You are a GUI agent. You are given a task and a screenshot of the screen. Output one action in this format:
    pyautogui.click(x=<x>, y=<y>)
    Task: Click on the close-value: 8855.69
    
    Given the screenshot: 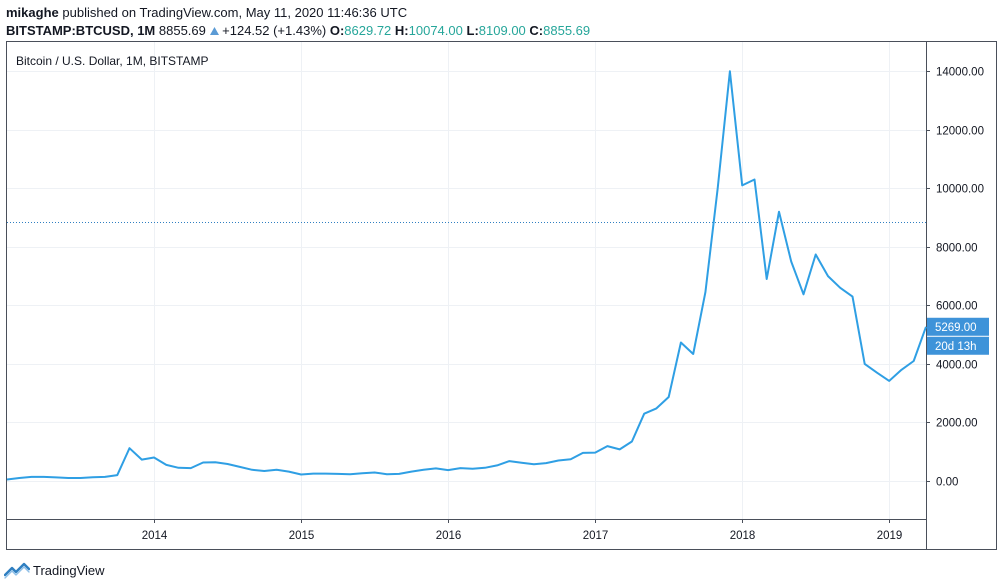 What is the action you would take?
    pyautogui.click(x=567, y=30)
    